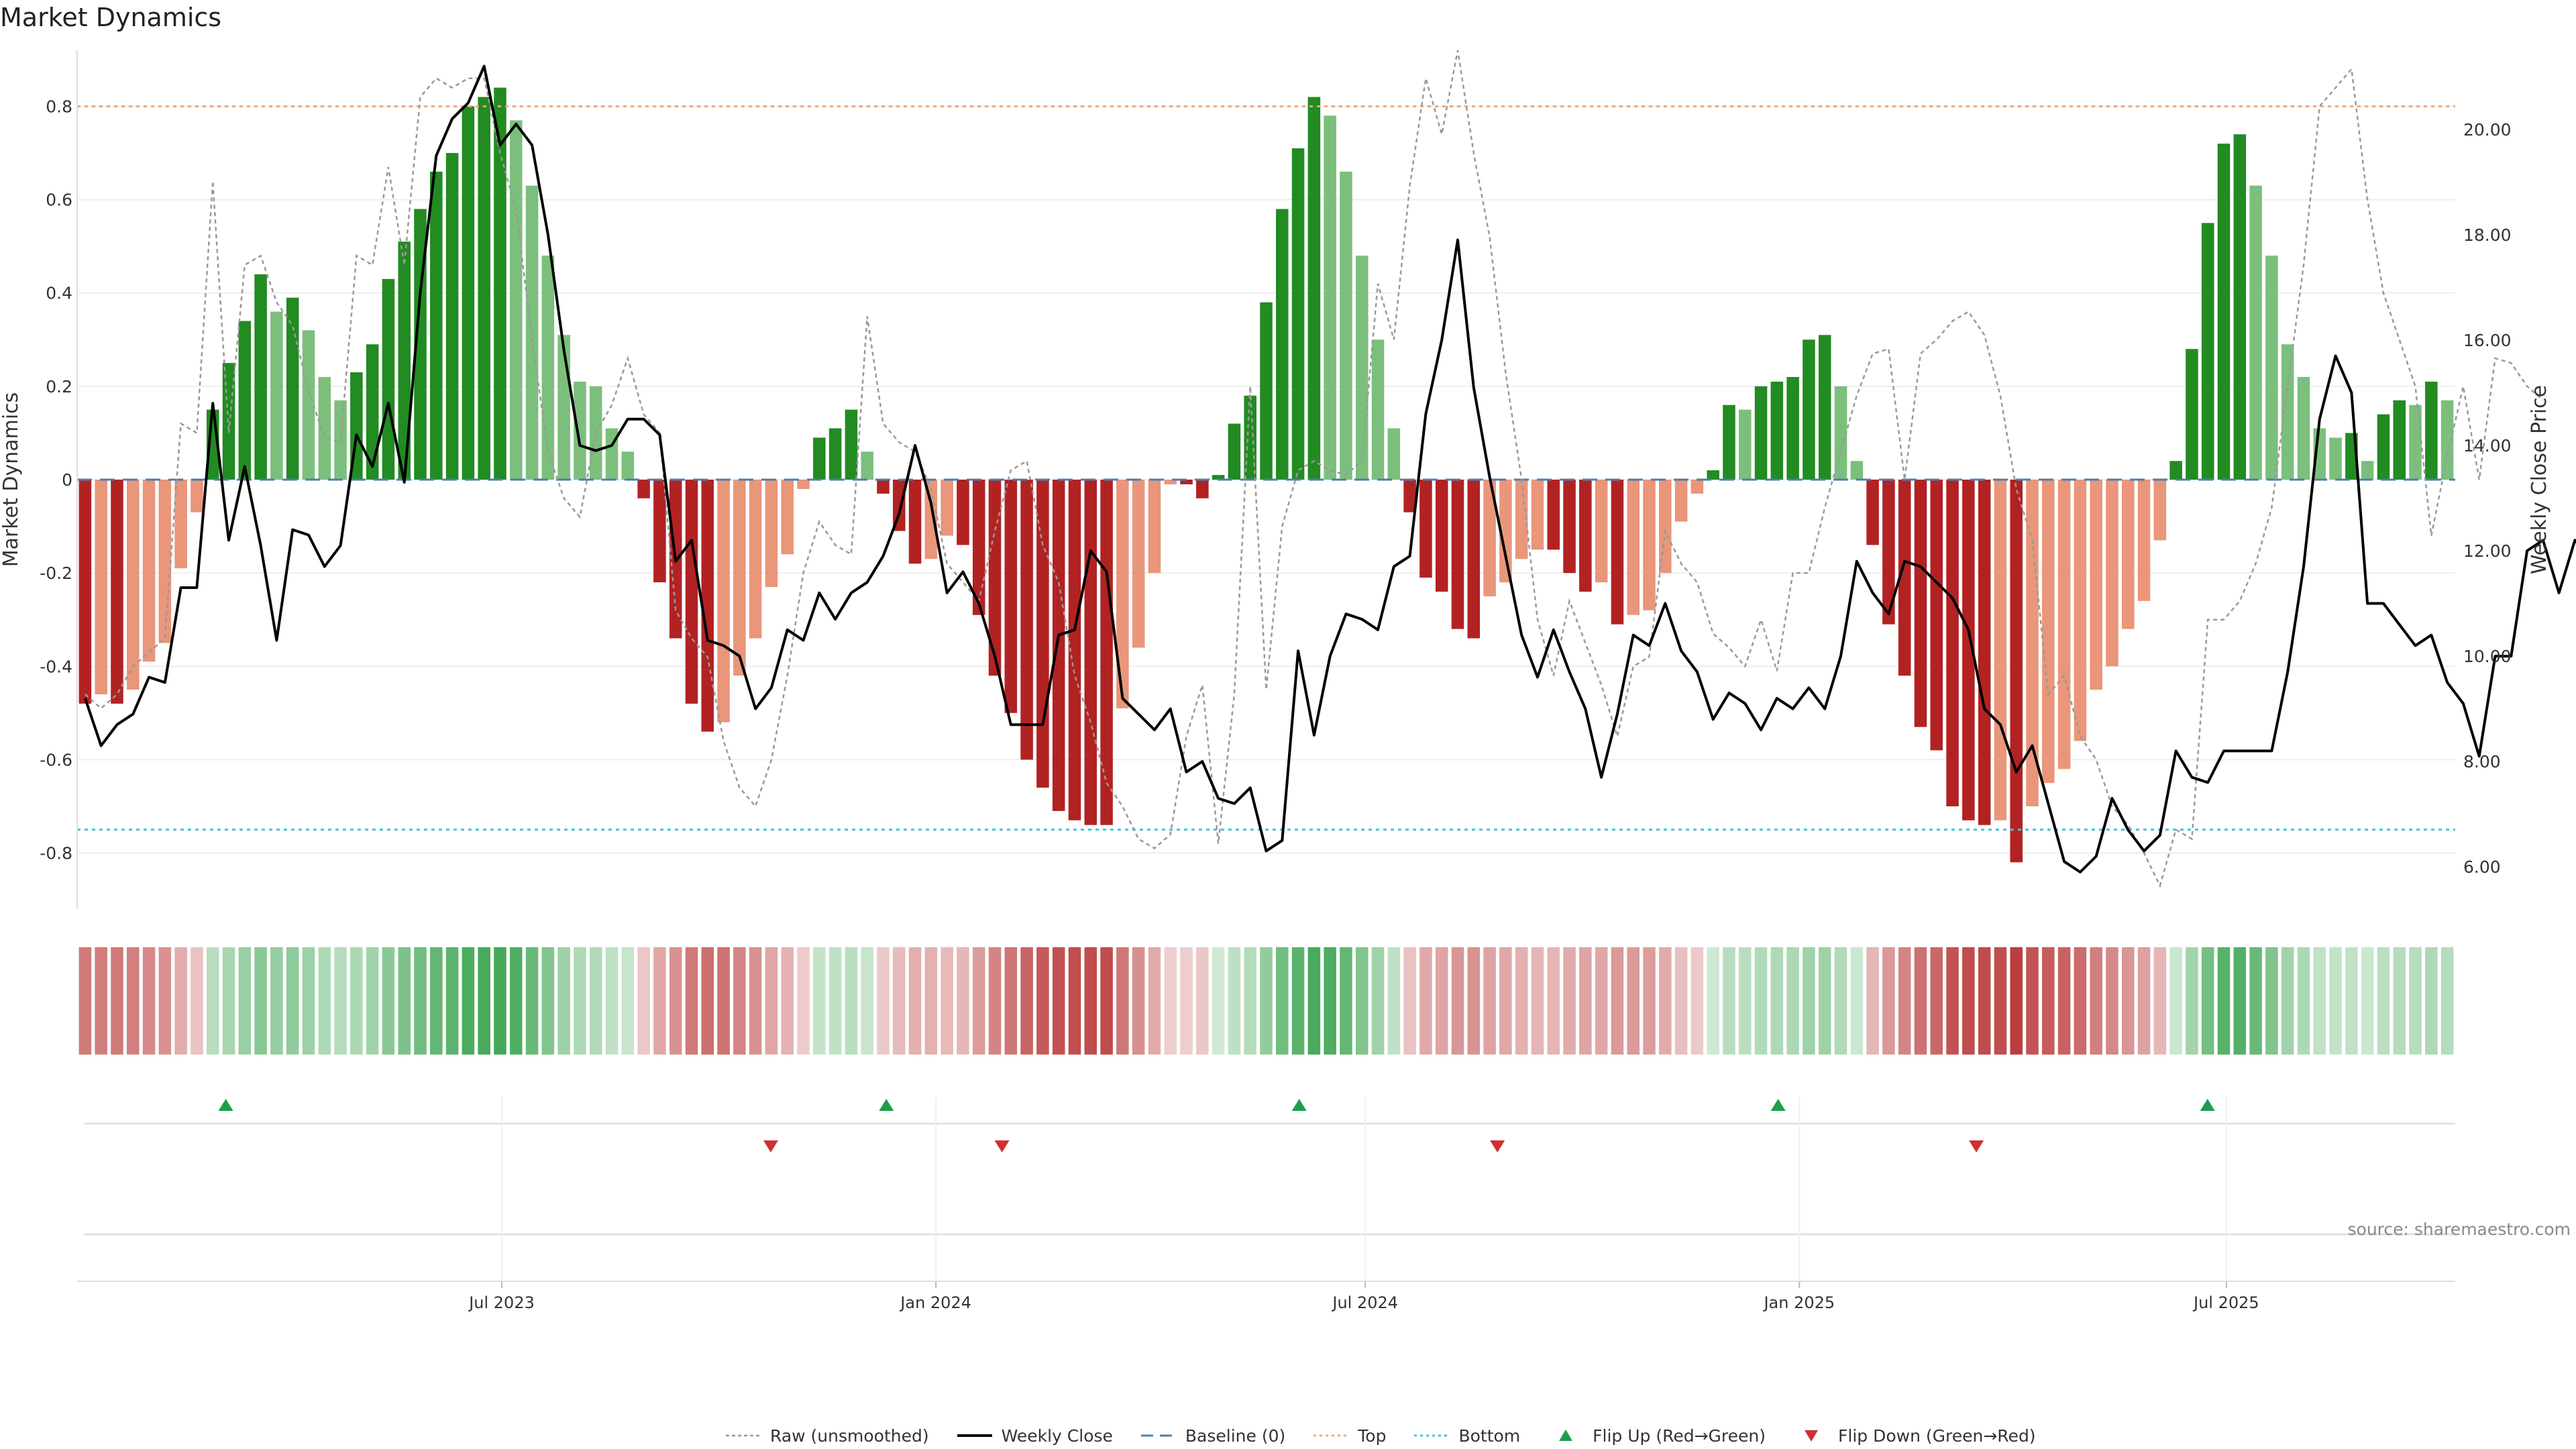  Describe the element at coordinates (1937, 1436) in the screenshot. I see `legend-label: Flip Down (Green→Red)` at that location.